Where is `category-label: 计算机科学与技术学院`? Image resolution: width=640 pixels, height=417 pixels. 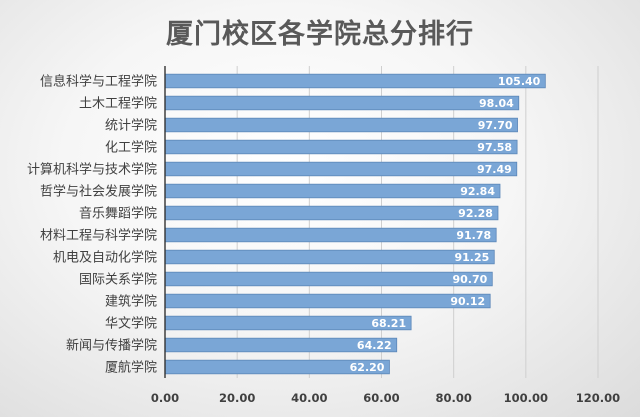 category-label: 计算机科学与技术学院 is located at coordinates (92, 170).